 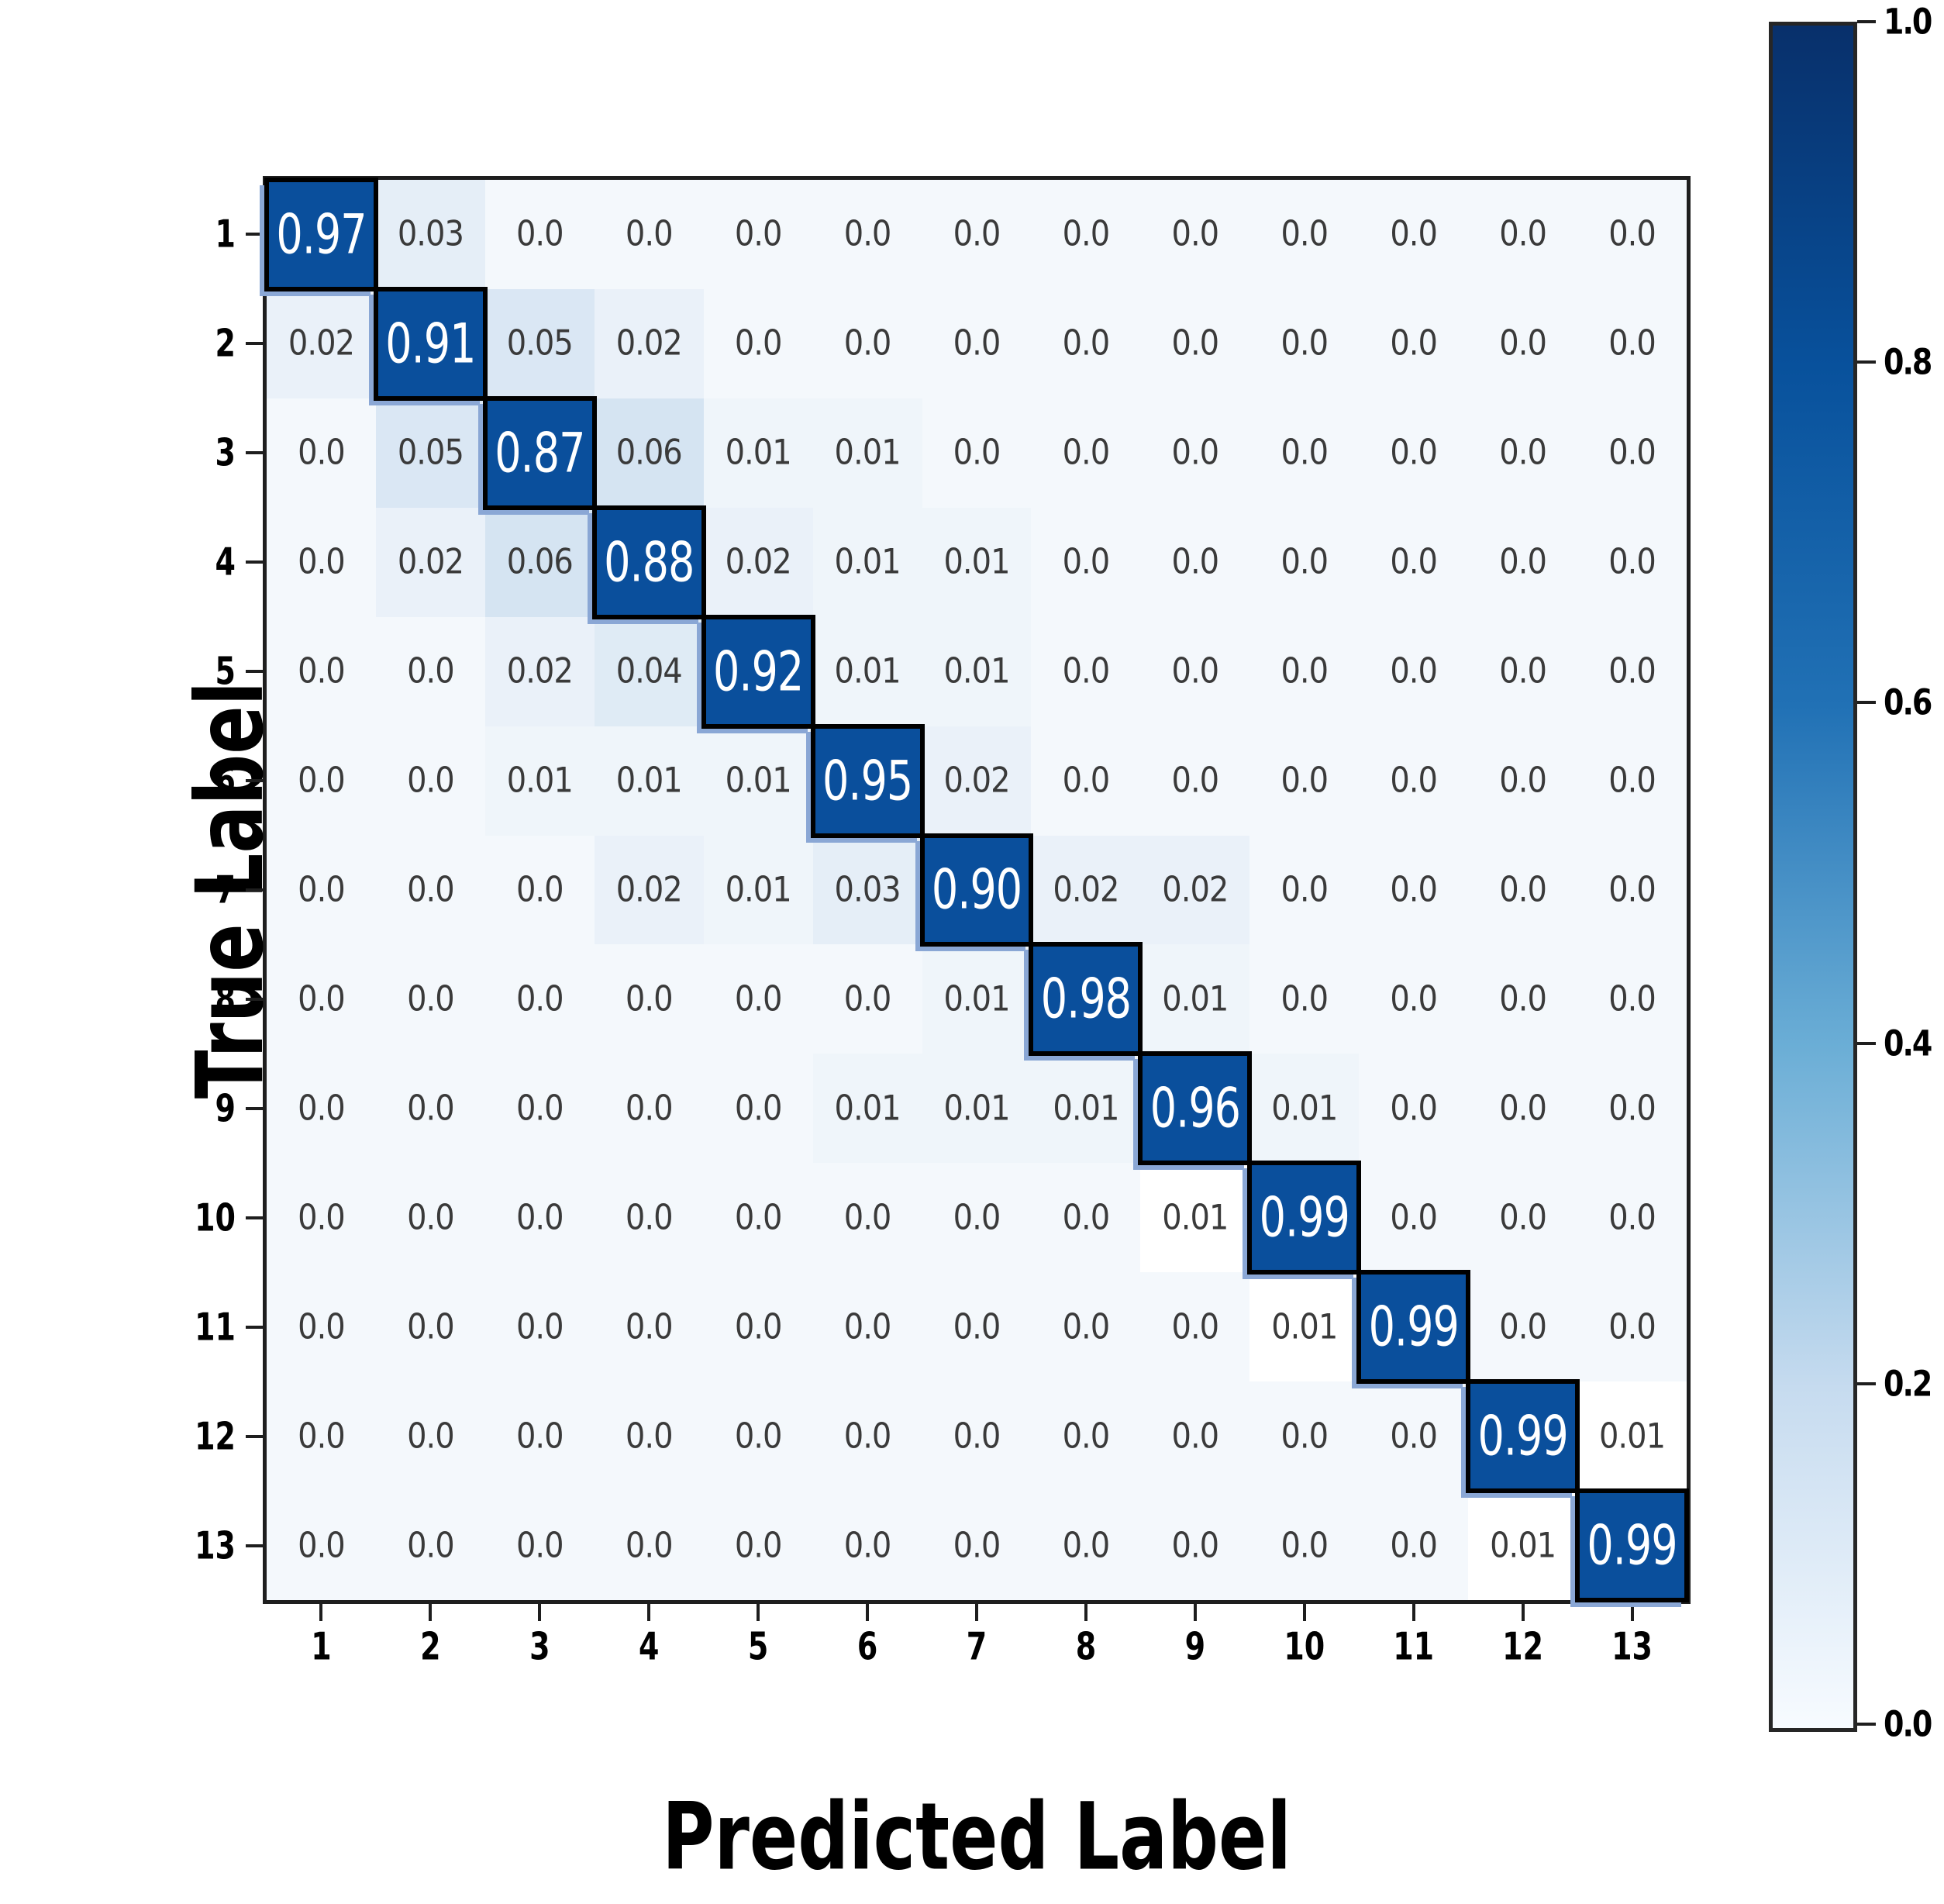 I want to click on y-tick-label: 8, so click(x=225, y=1000).